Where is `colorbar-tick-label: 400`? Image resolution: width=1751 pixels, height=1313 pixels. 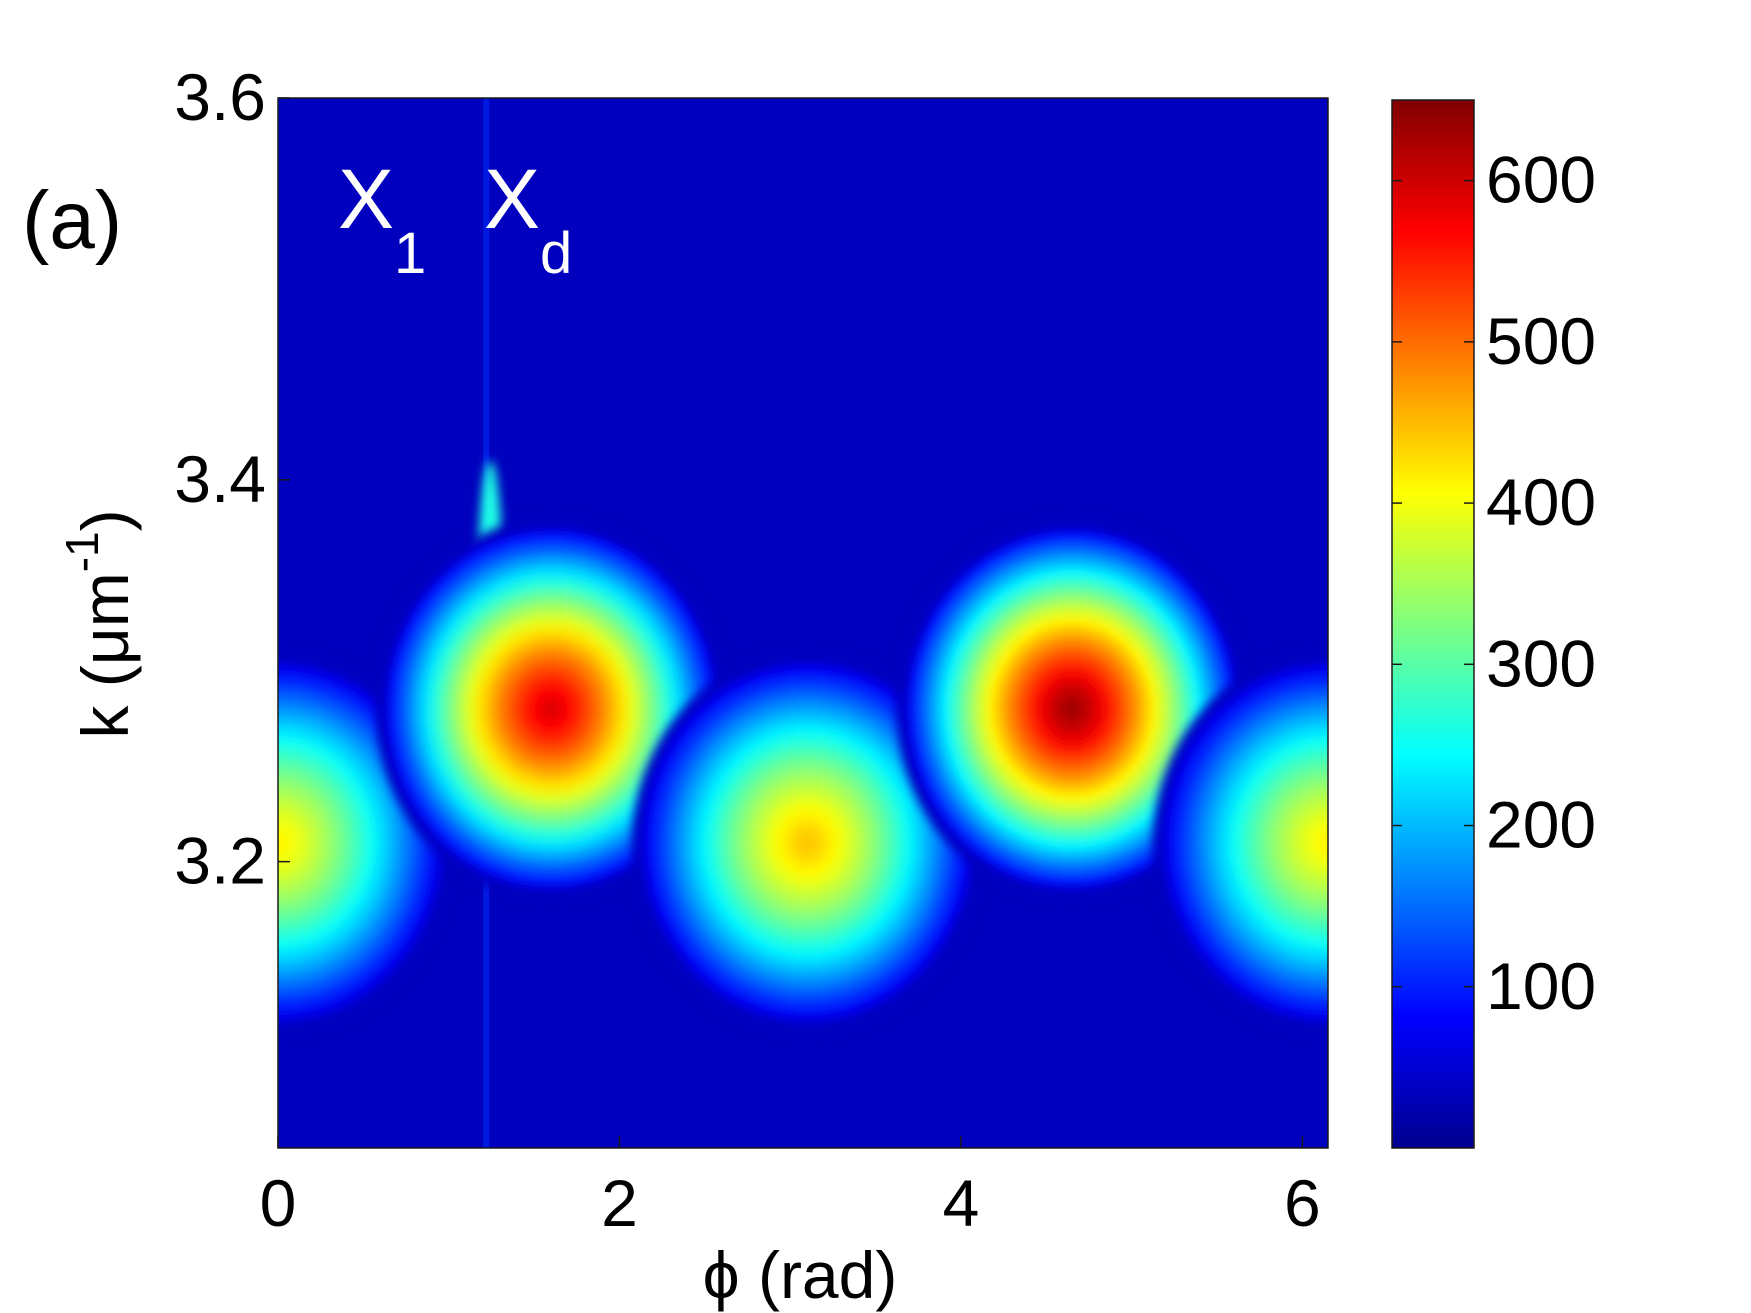 colorbar-tick-label: 400 is located at coordinates (1541, 502).